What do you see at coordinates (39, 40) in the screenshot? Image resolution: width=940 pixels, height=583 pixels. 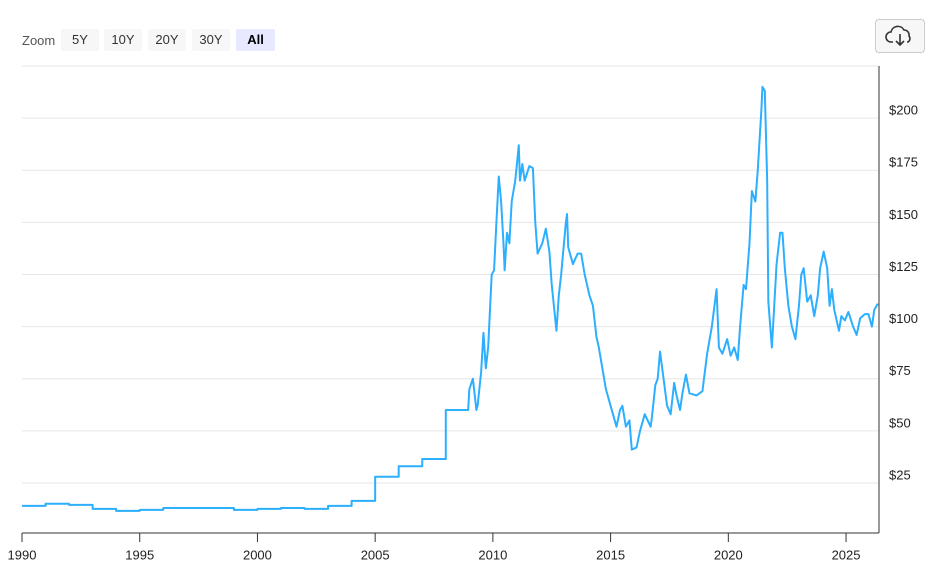 I see `zoom-label: Zoom` at bounding box center [39, 40].